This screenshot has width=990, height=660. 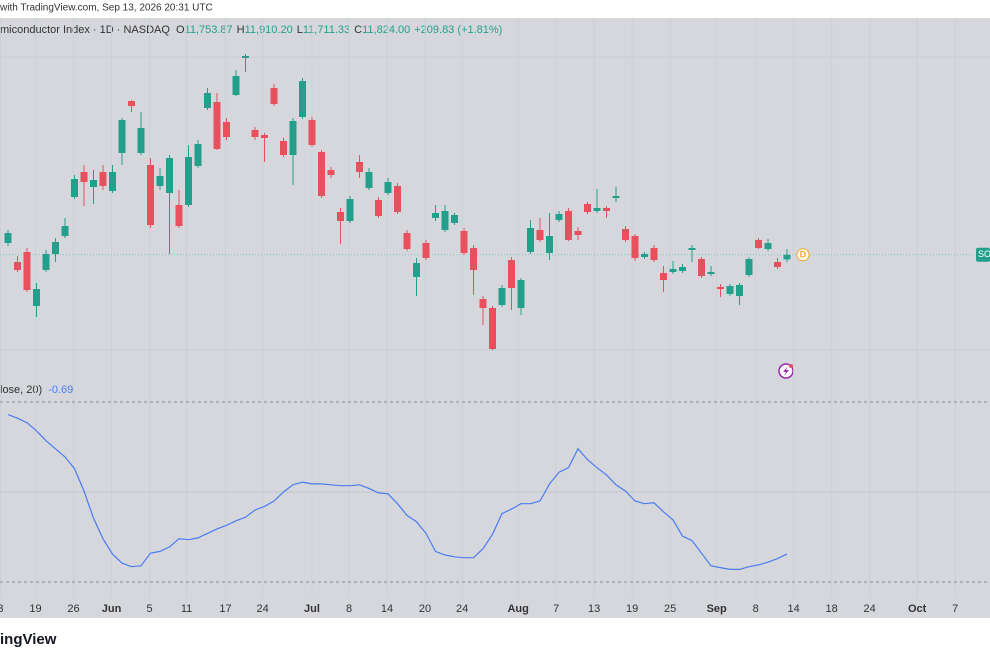 I want to click on x-tick-label: 26, so click(x=73, y=609).